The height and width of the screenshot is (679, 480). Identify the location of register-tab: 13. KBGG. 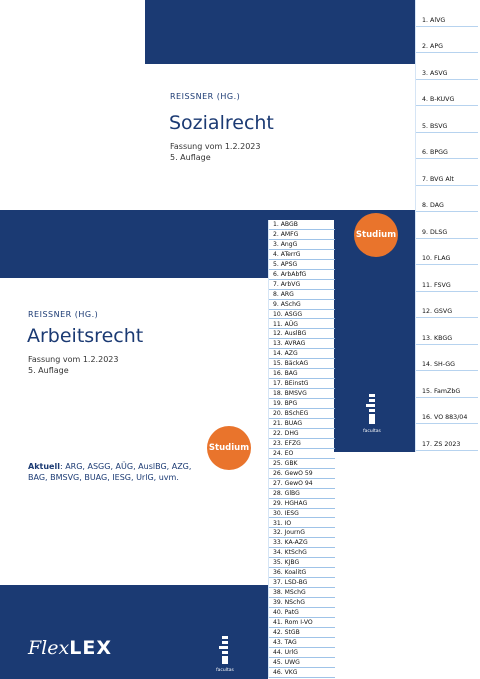
(447, 331).